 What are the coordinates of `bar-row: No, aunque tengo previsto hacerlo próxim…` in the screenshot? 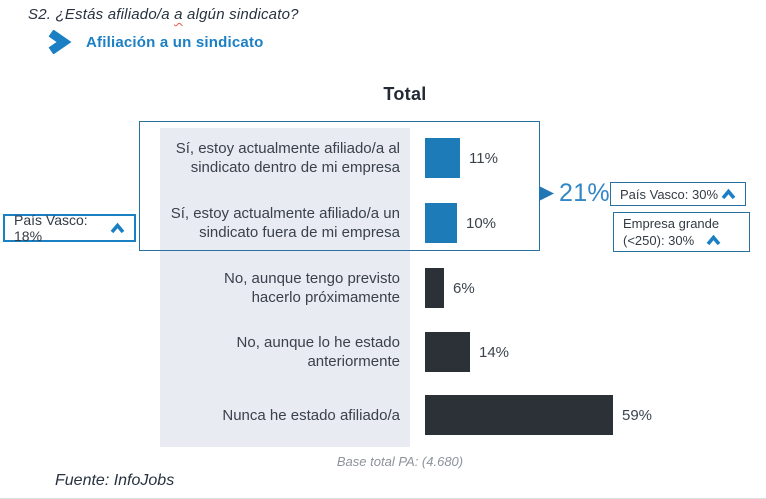 It's located at (383, 288).